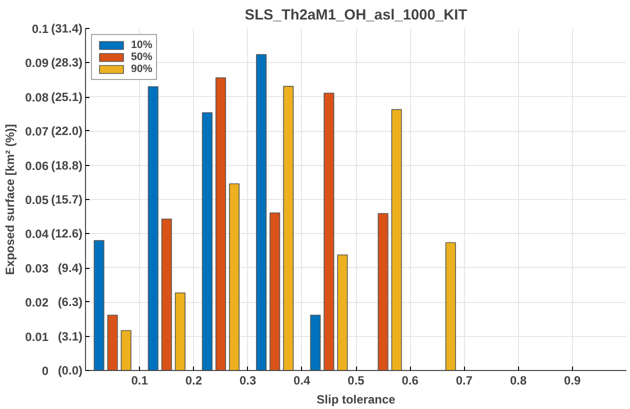 This screenshot has height=409, width=630. Describe the element at coordinates (193, 381) in the screenshot. I see `x-tick-label: 0.2` at that location.